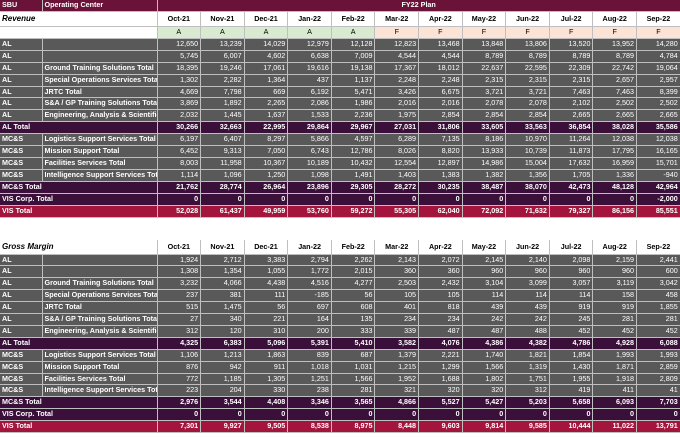 The height and width of the screenshot is (438, 680). What do you see at coordinates (79, 187) in the screenshot?
I see `total-label: MC&S Total` at bounding box center [79, 187].